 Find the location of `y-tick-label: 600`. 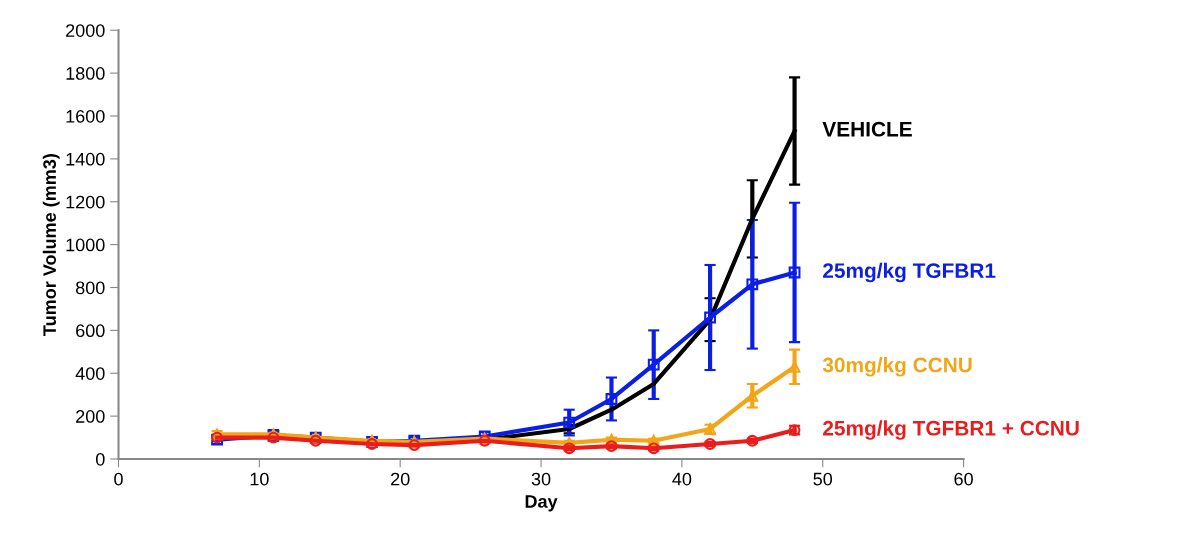

y-tick-label: 600 is located at coordinates (90, 331).